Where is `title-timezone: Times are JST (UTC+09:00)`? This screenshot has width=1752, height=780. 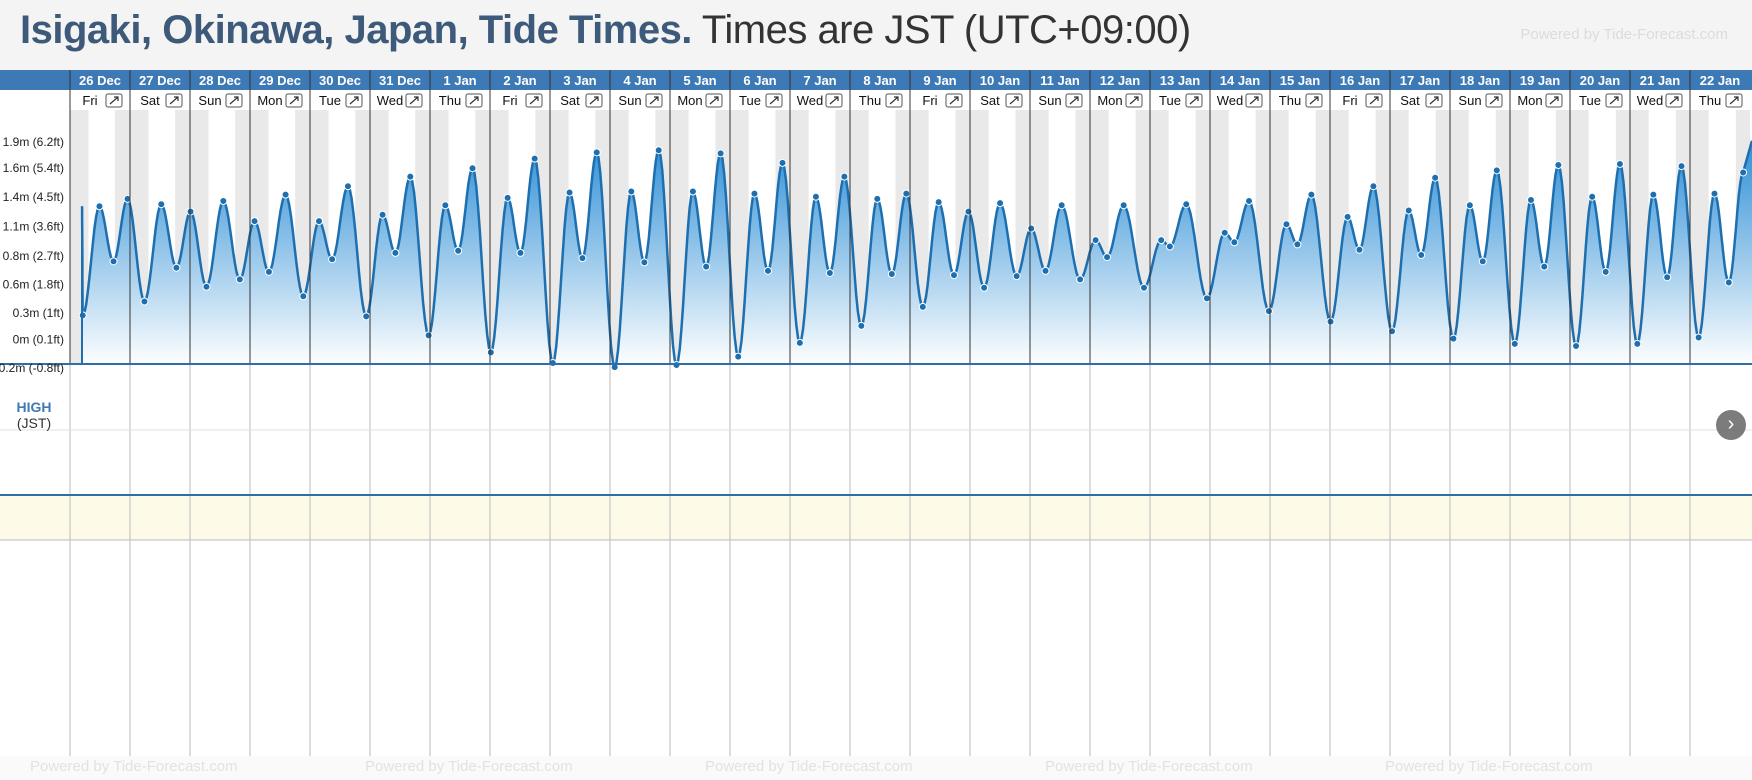
title-timezone: Times are JST (UTC+09:00) is located at coordinates (946, 30).